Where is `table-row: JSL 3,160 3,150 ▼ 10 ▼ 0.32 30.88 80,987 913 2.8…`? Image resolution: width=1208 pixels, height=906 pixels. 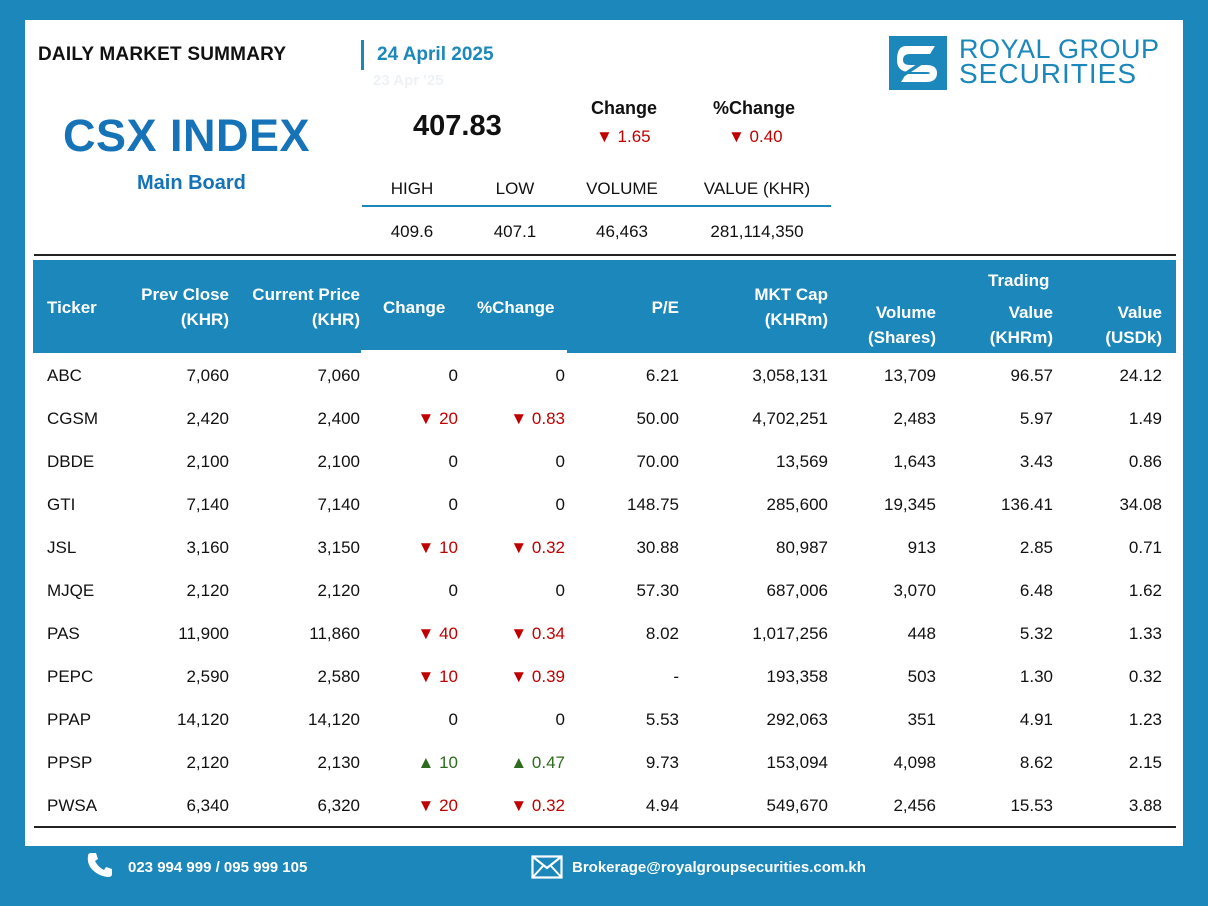
table-row: JSL 3,160 3,150 ▼ 10 ▼ 0.32 30.88 80,987 913 2.8… is located at coordinates (604, 548).